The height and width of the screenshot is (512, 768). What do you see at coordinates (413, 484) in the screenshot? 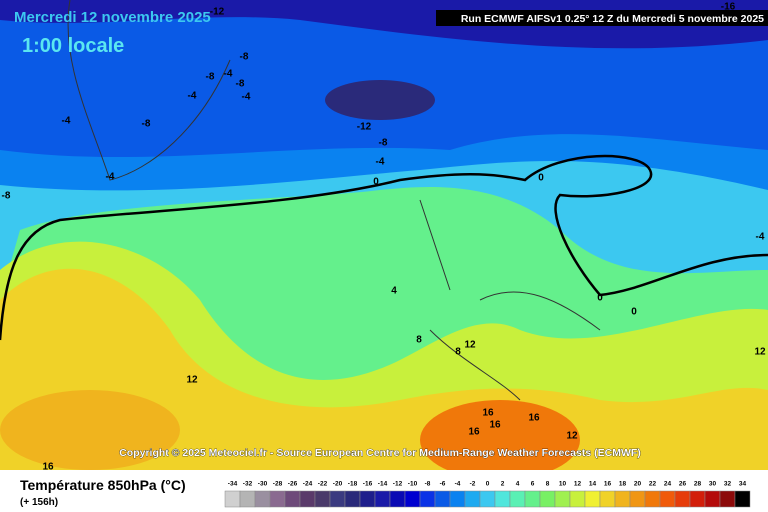
I see `legend-tick-label: -10` at bounding box center [413, 484].